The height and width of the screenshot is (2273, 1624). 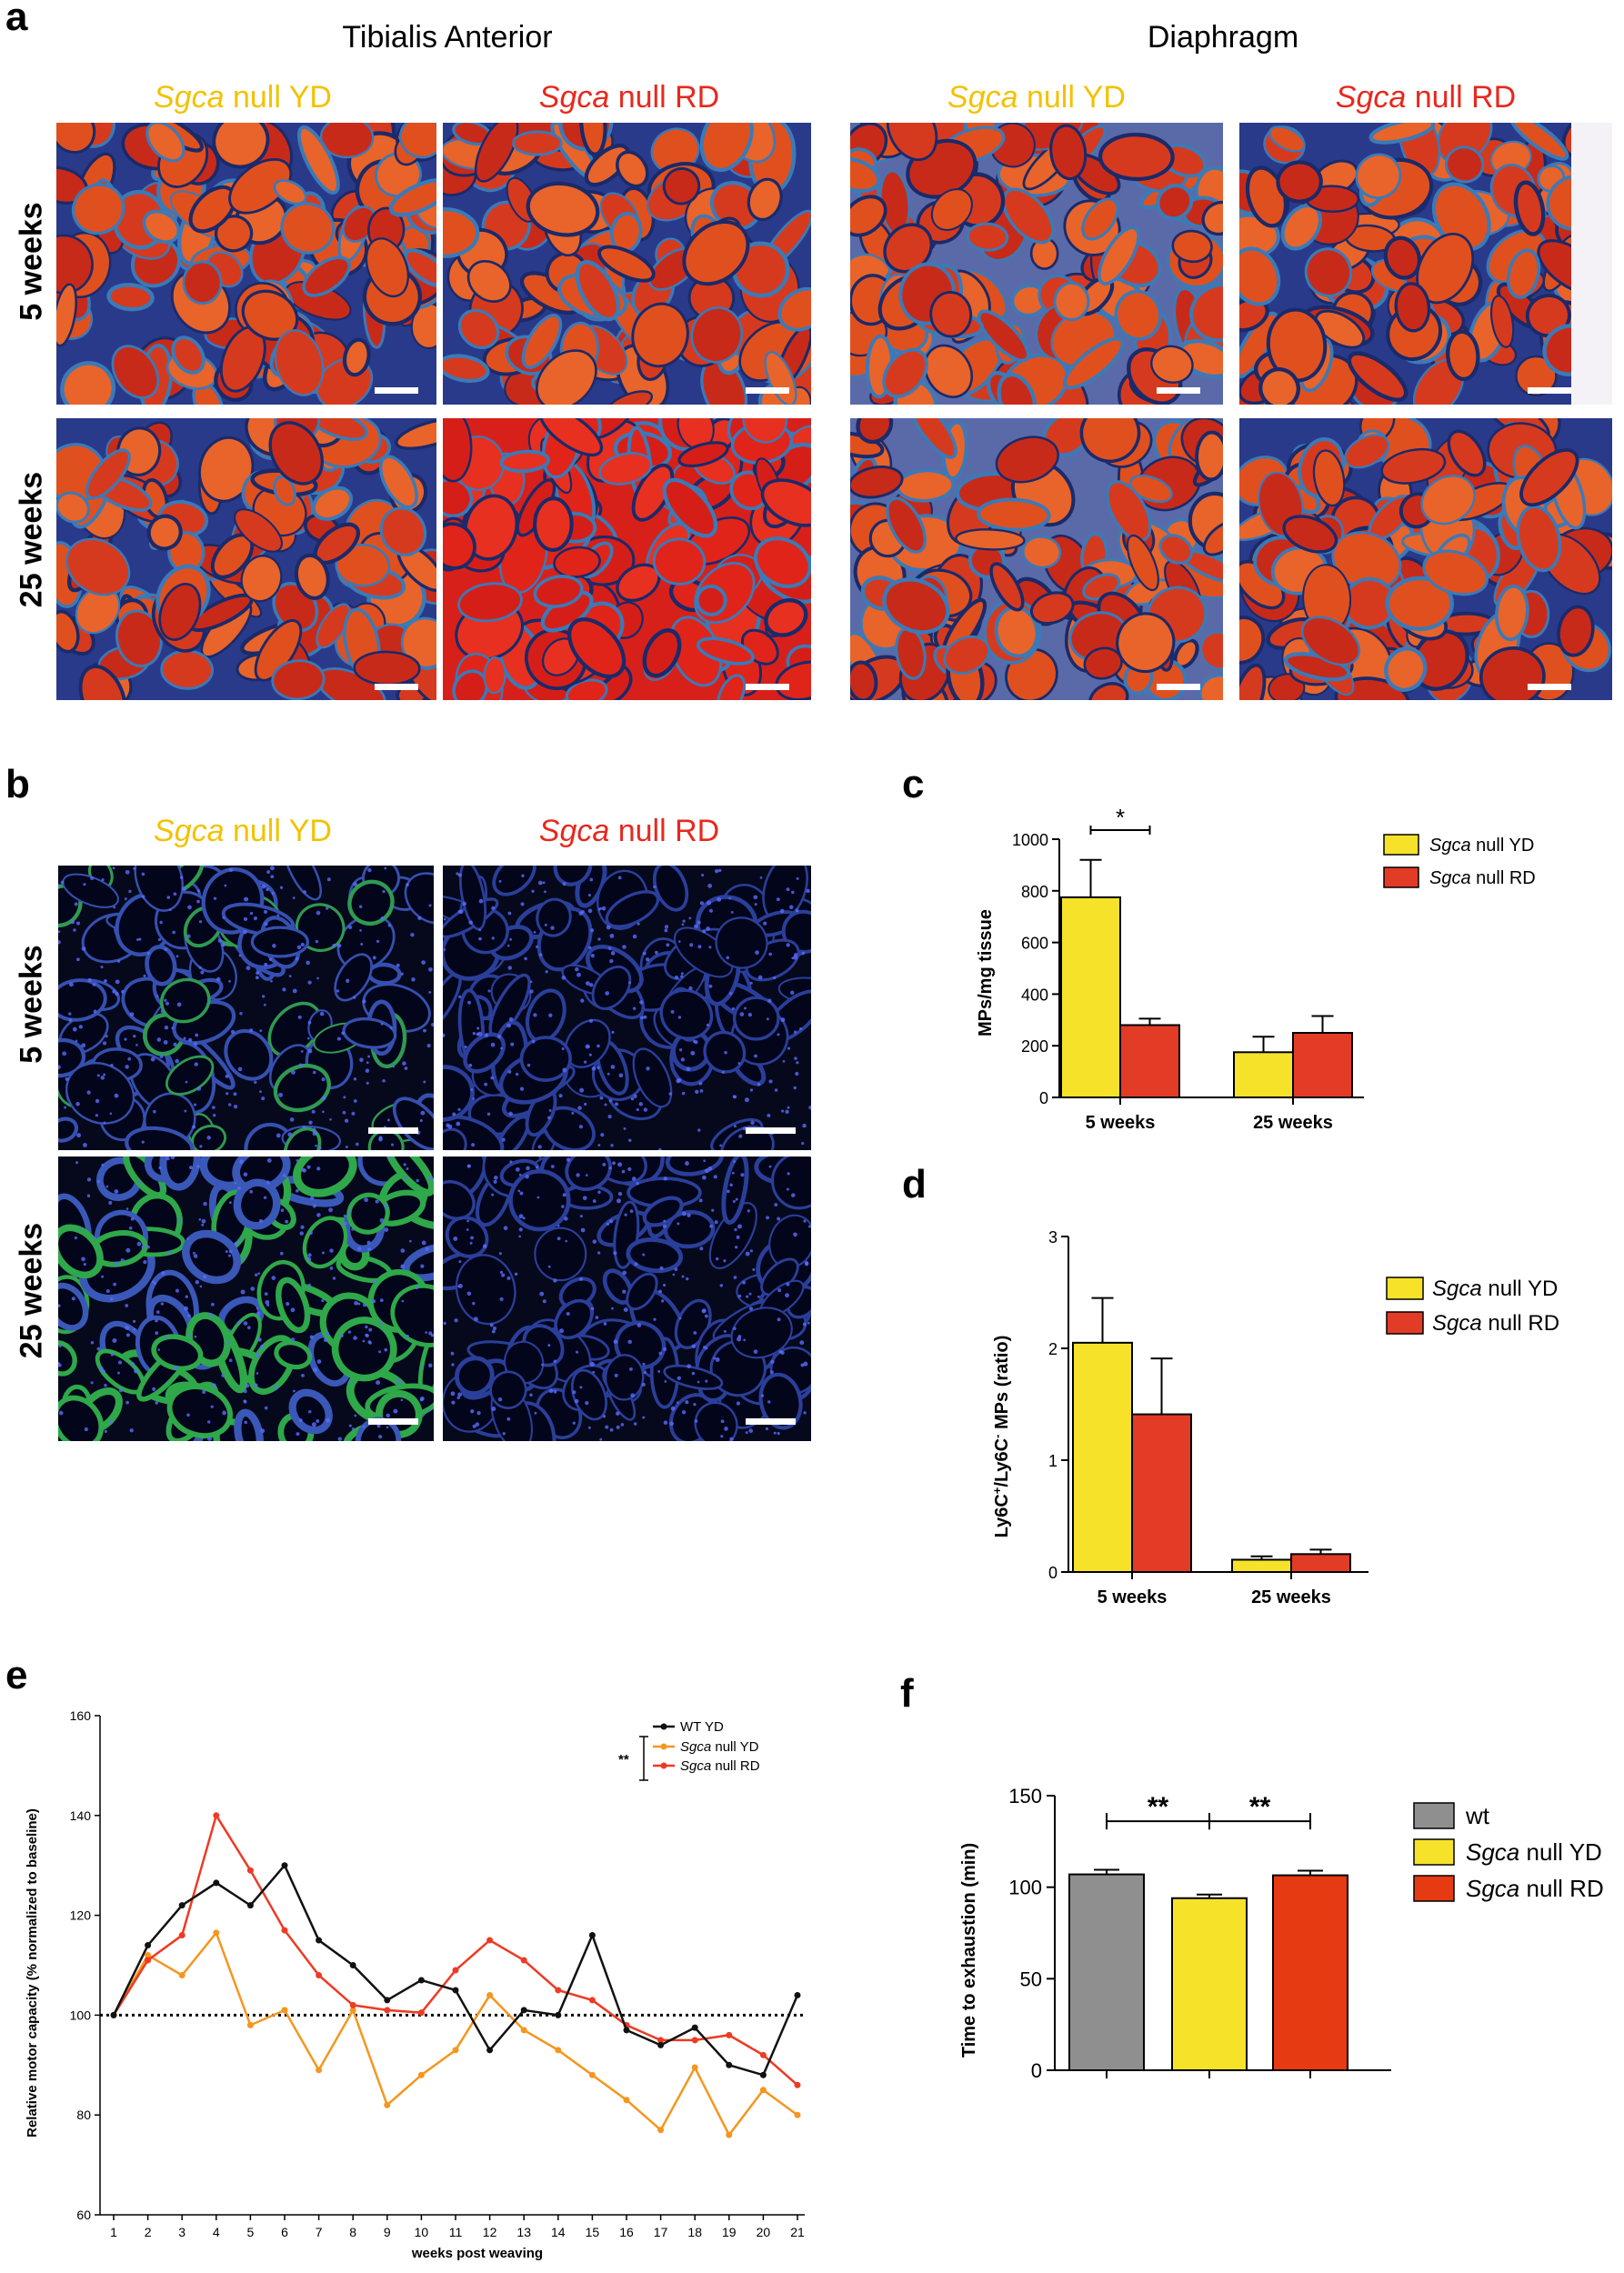 What do you see at coordinates (986, 972) in the screenshot?
I see `y-axis-label: MPs/mg tissue` at bounding box center [986, 972].